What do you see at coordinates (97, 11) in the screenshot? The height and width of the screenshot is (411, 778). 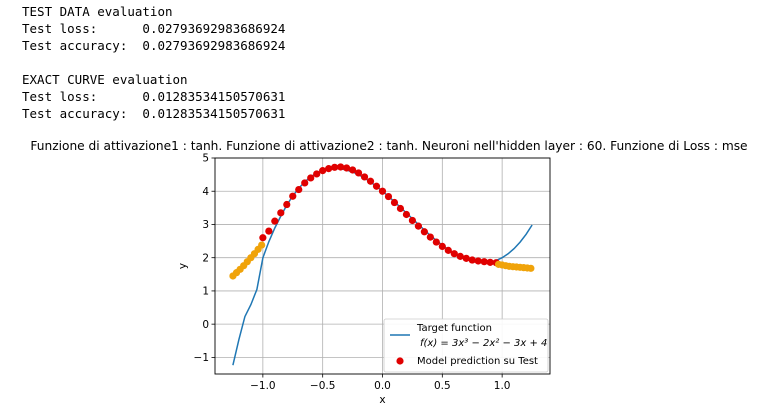 I see `test-data-header: TEST DATA evaluation` at bounding box center [97, 11].